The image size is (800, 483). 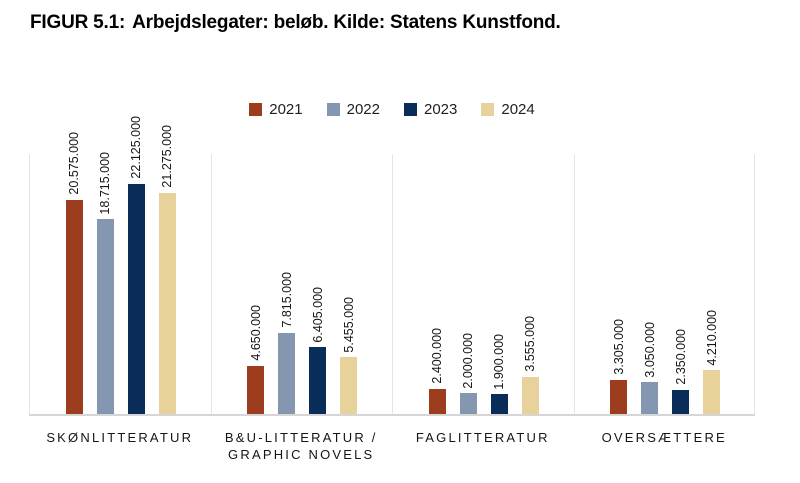 I want to click on bar-value-label: 6.405.000, so click(x=317, y=314).